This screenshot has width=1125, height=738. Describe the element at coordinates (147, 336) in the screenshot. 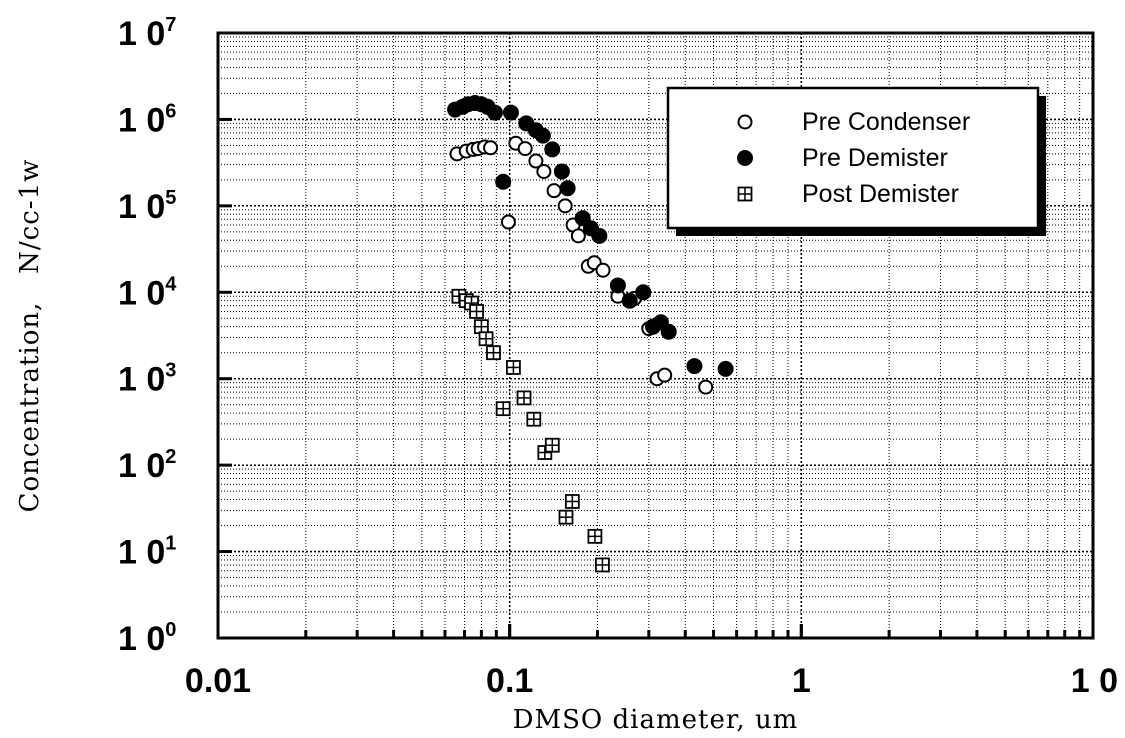

I see `y-tick-labels: 1 00 1 01 1 02 1 03 1 04 1 05 1 06 1 07` at that location.